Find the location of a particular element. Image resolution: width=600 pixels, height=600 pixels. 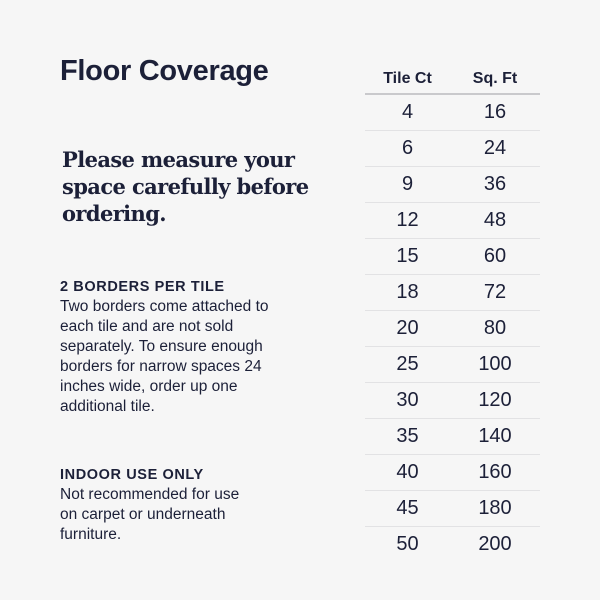

table-row: 9 36 is located at coordinates (452, 185).